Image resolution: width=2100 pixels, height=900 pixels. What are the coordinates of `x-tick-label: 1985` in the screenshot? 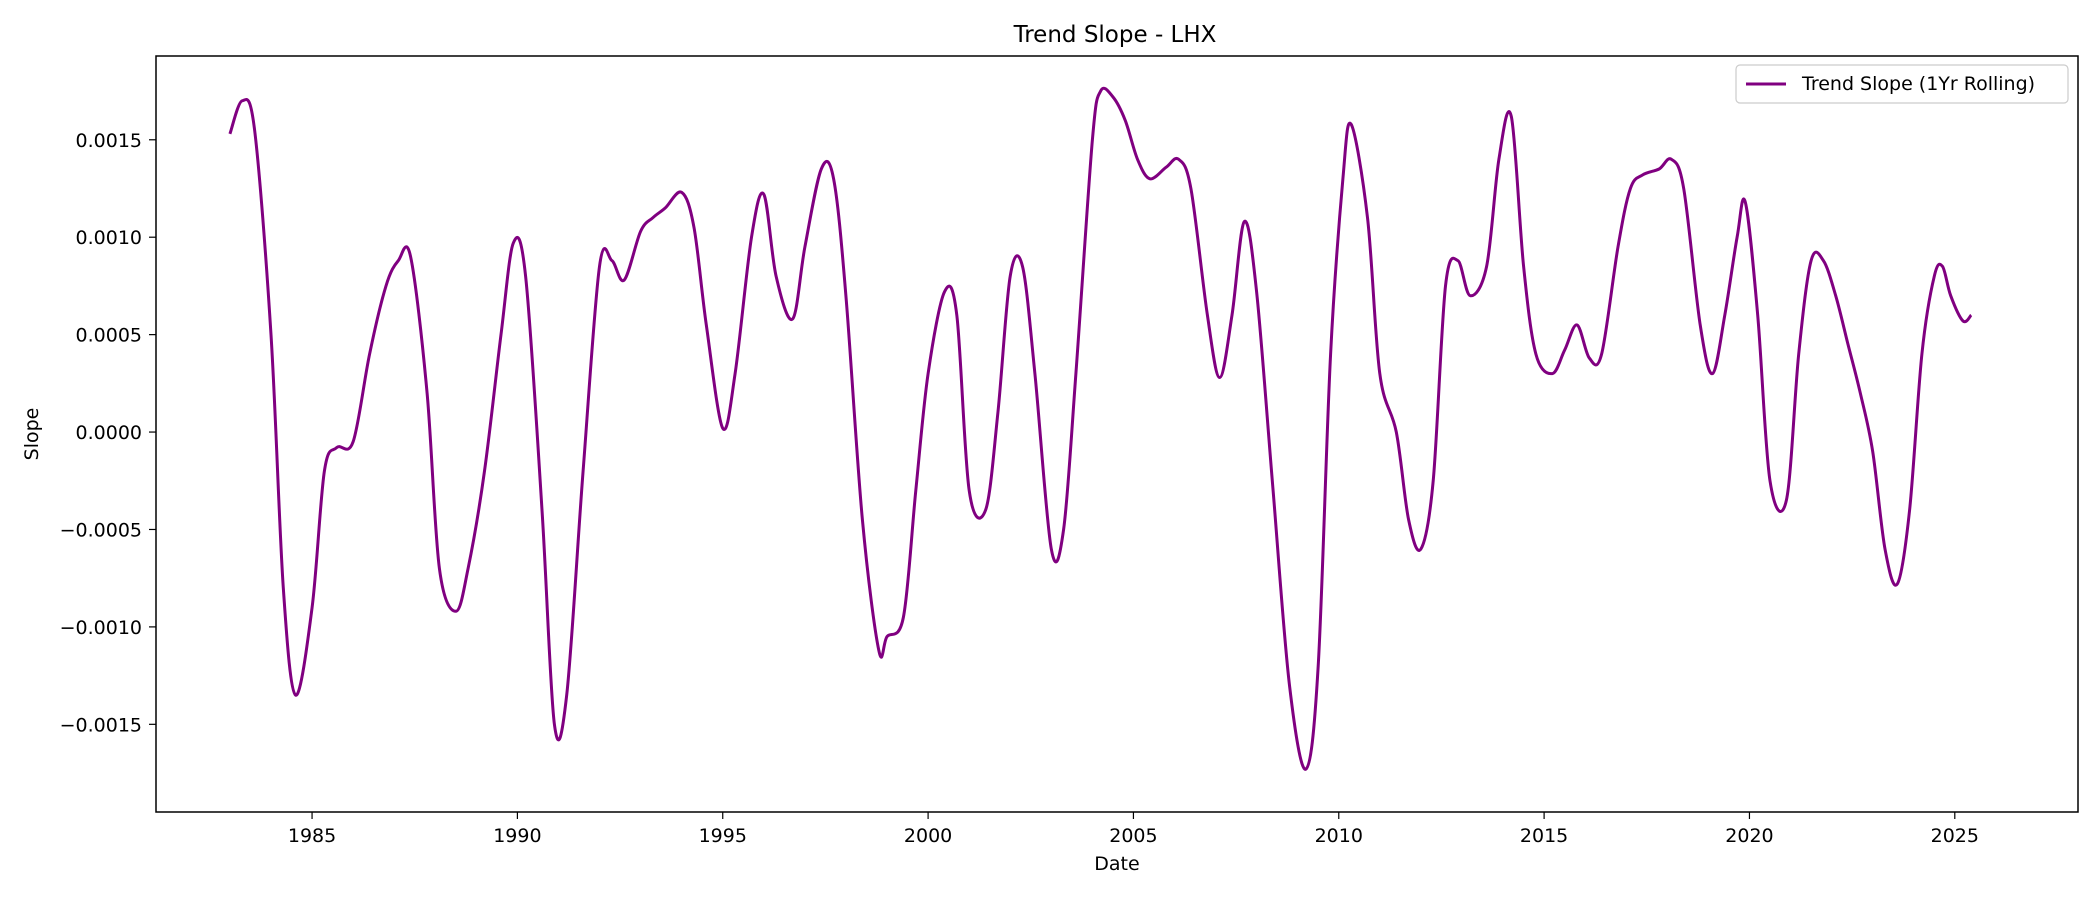 It's located at (312, 836).